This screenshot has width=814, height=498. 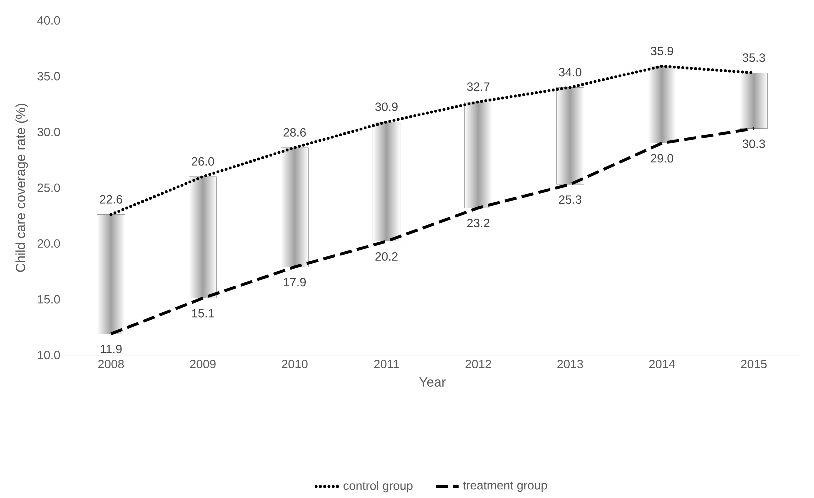 I want to click on data-label: 29.0, so click(x=662, y=158).